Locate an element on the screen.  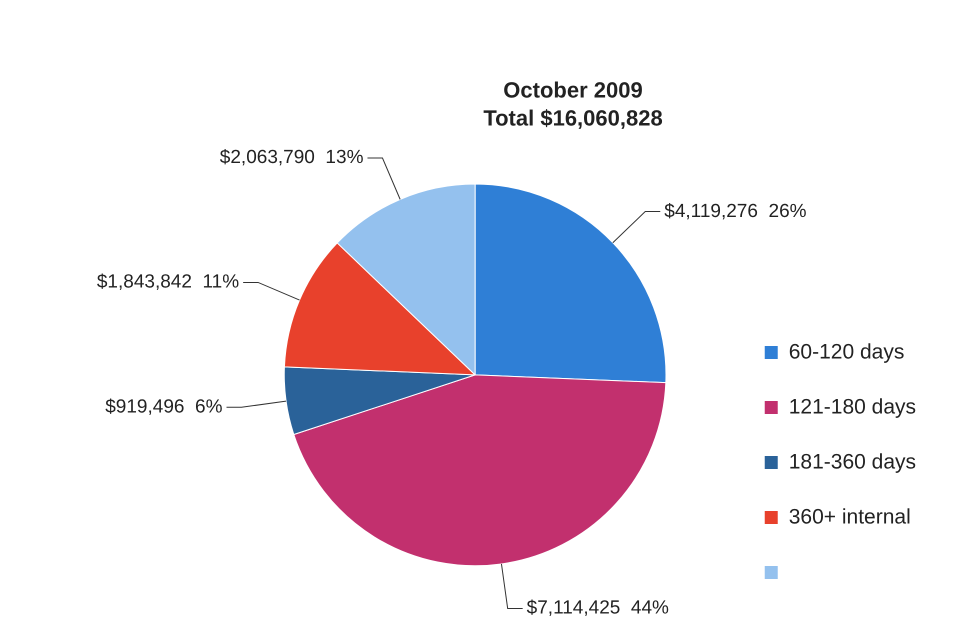
legend-label: 121-180 days is located at coordinates (852, 406).